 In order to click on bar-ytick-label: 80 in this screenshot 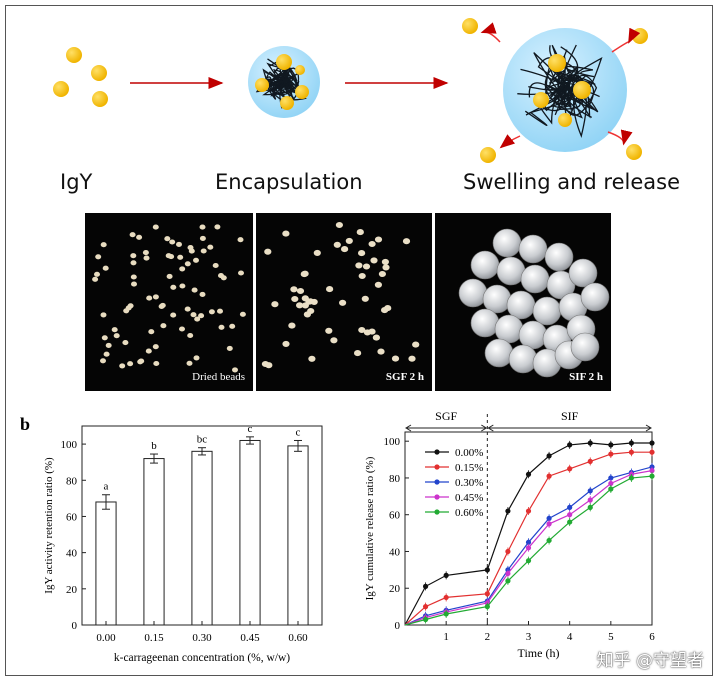, I will do `click(72, 481)`.